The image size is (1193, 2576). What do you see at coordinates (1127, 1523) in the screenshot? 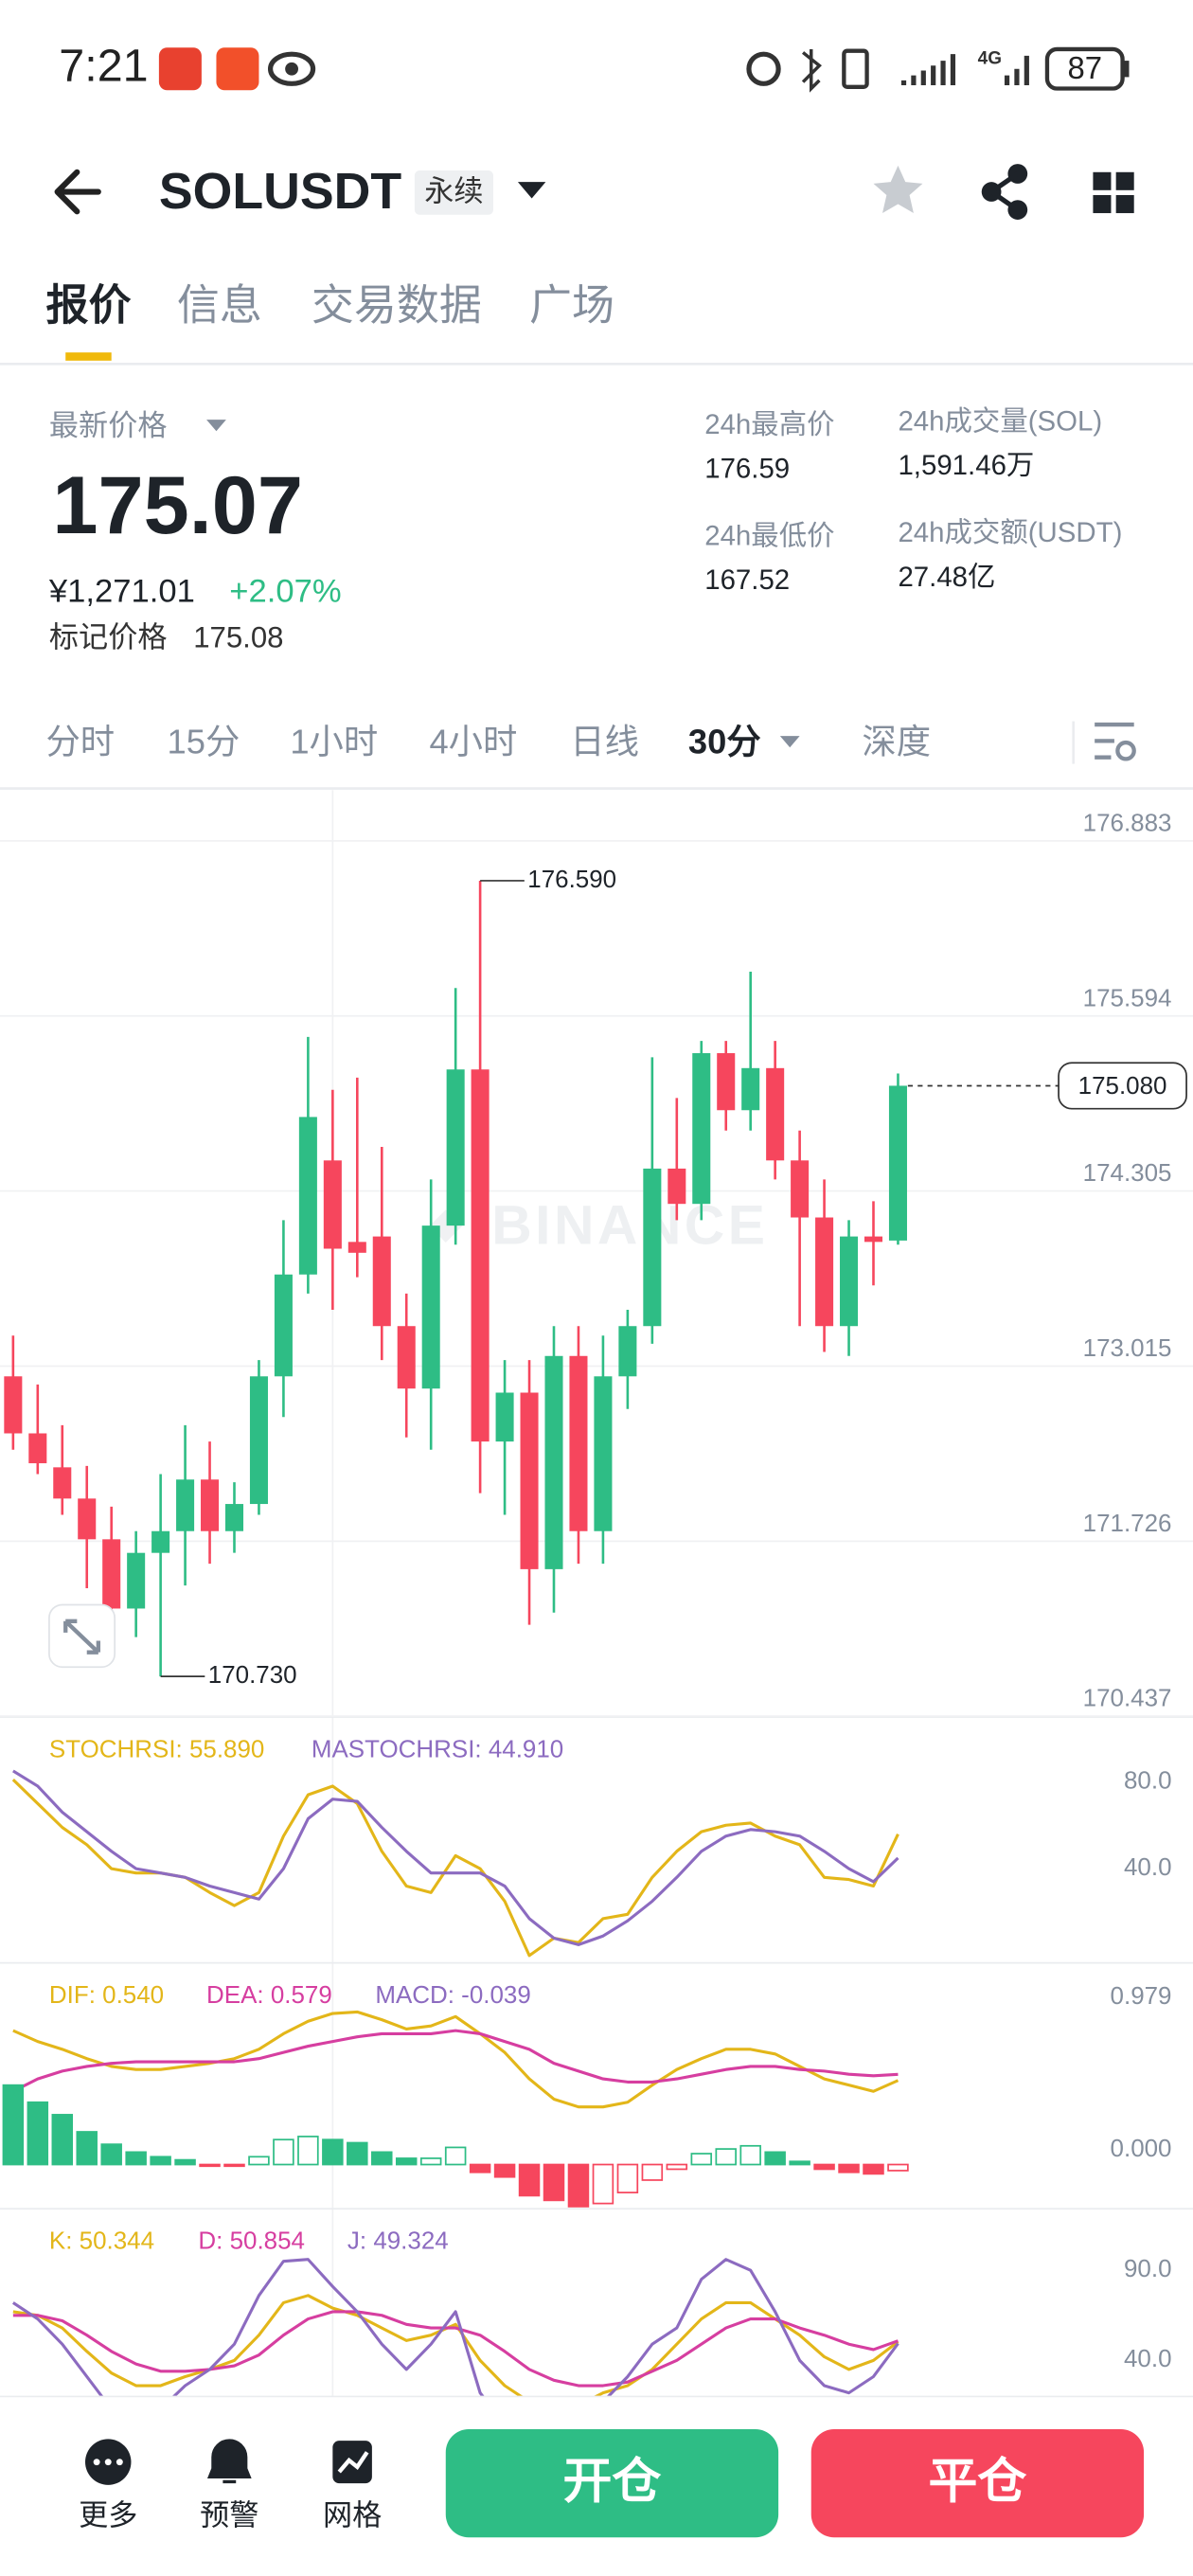
I see `y-tick-label: 171.726` at bounding box center [1127, 1523].